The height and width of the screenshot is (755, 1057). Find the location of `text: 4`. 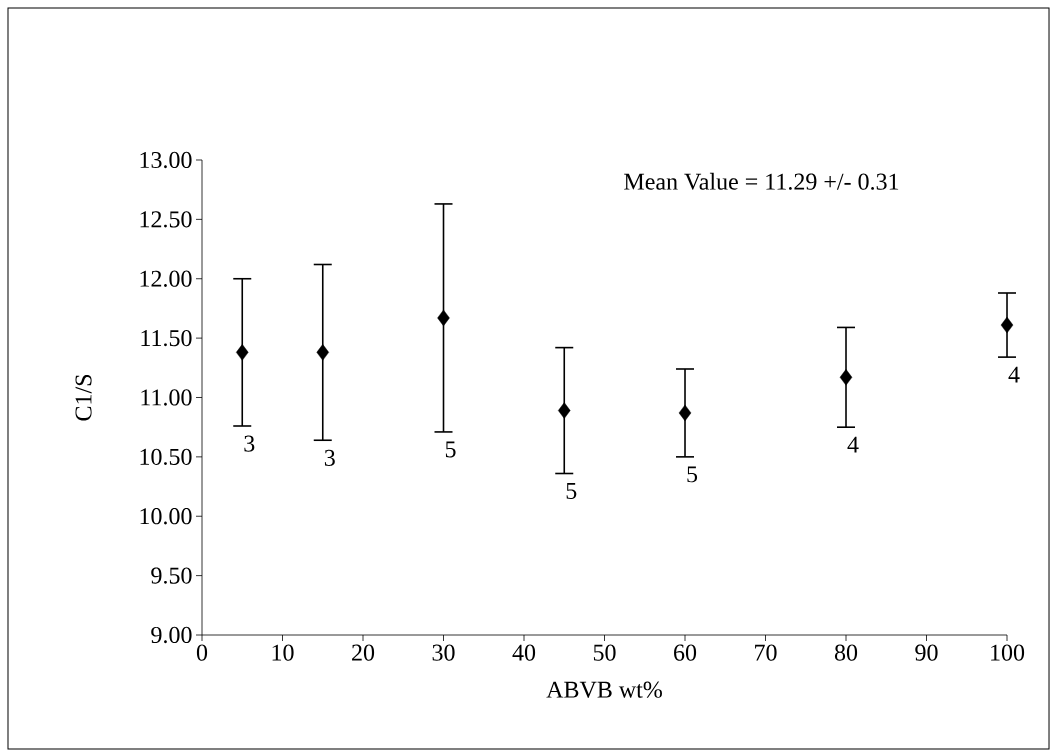

text: 4 is located at coordinates (1014, 374).